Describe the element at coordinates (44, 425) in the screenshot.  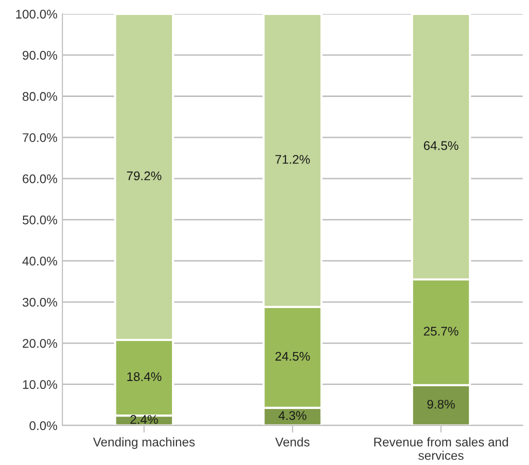
I see `y-tick-label: 0.0%` at that location.